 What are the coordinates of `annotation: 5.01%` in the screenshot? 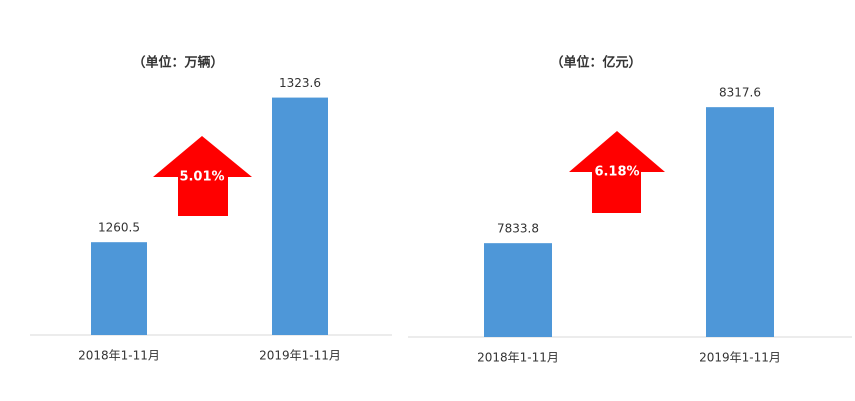 It's located at (201, 177).